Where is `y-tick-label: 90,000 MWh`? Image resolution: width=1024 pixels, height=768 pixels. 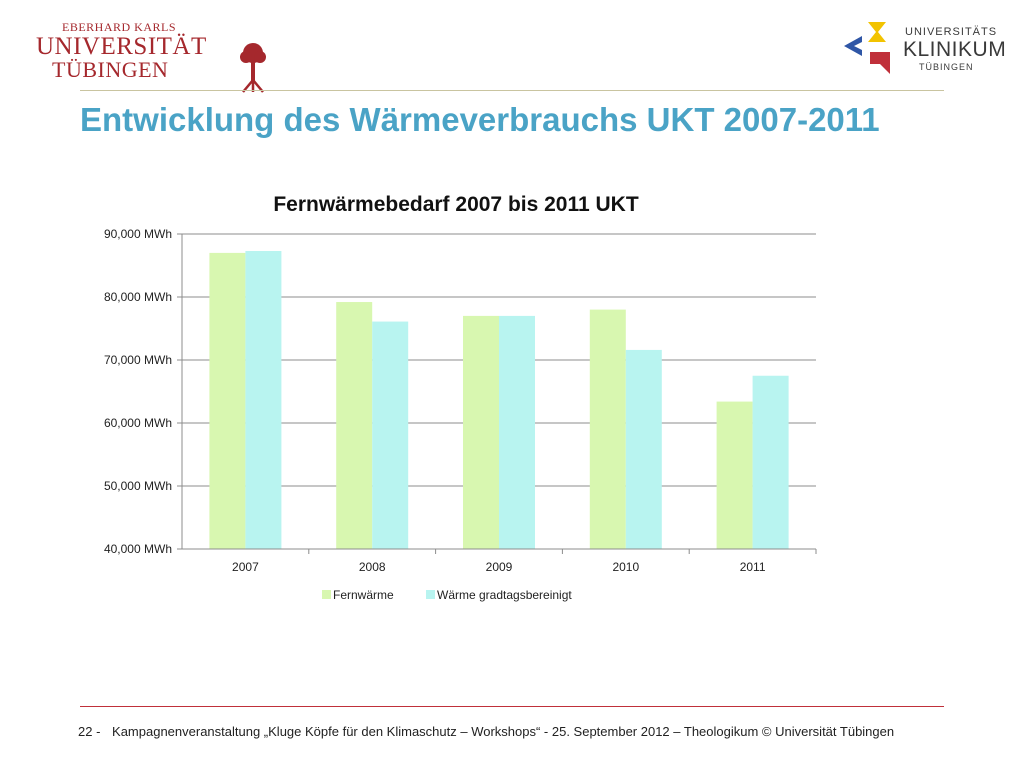
y-tick-label: 90,000 MWh is located at coordinates (138, 234).